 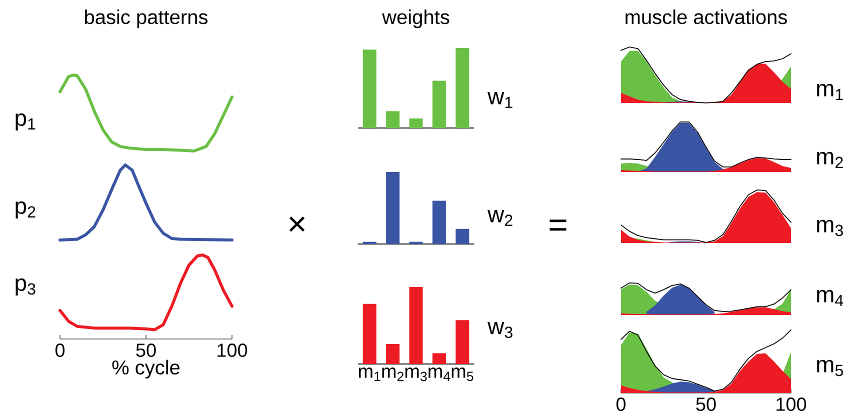 I want to click on x-tick-label: m$_{1}$, so click(x=369, y=374).